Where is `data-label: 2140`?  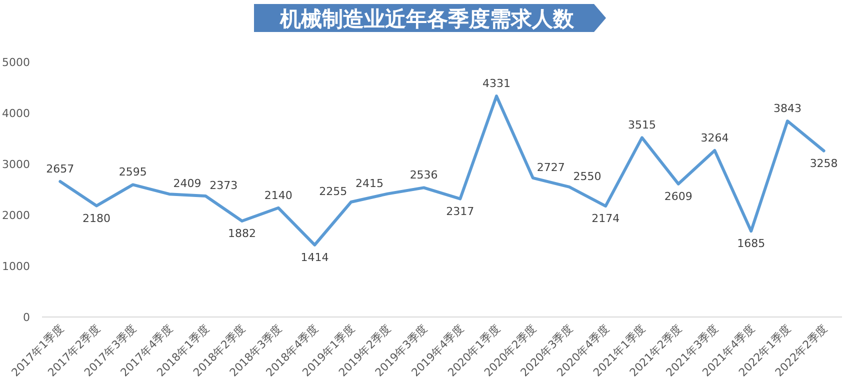 data-label: 2140 is located at coordinates (278, 195).